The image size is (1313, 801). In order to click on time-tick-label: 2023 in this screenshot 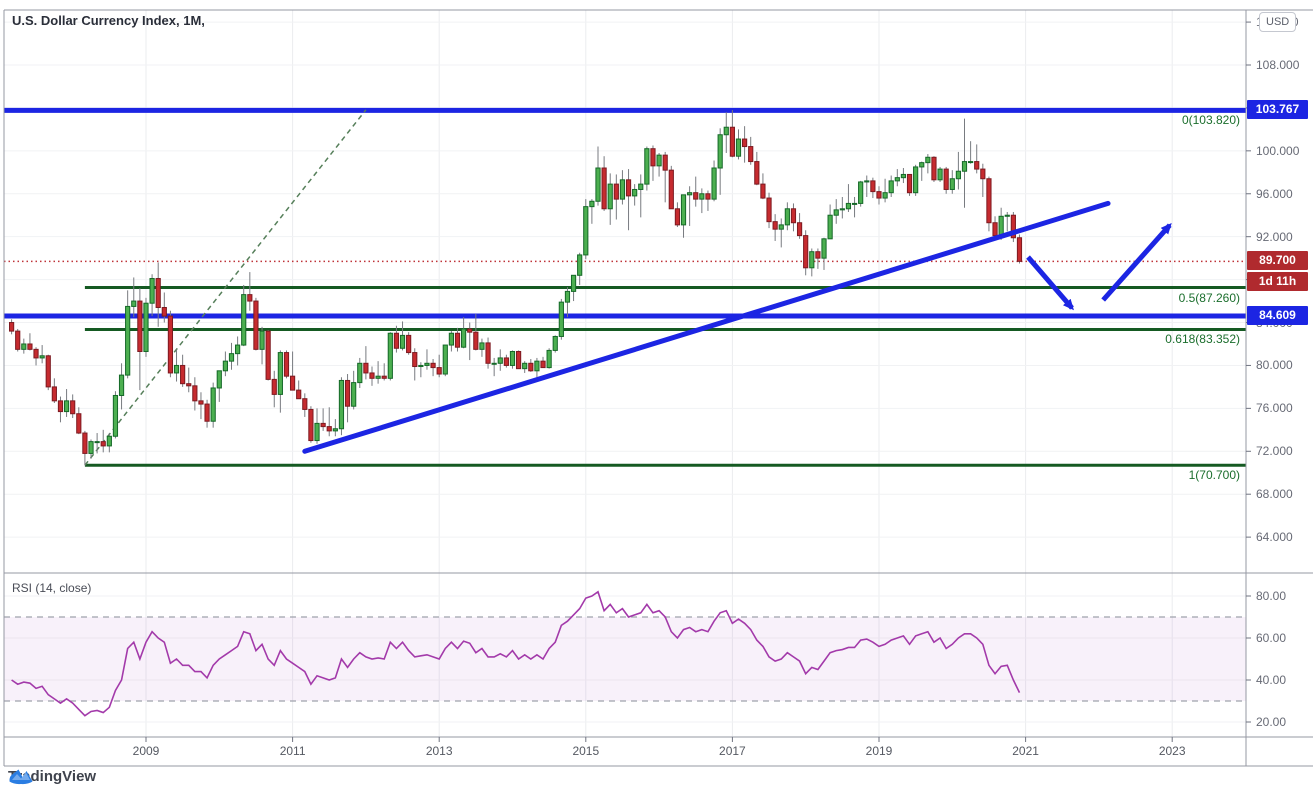, I will do `click(1172, 751)`.